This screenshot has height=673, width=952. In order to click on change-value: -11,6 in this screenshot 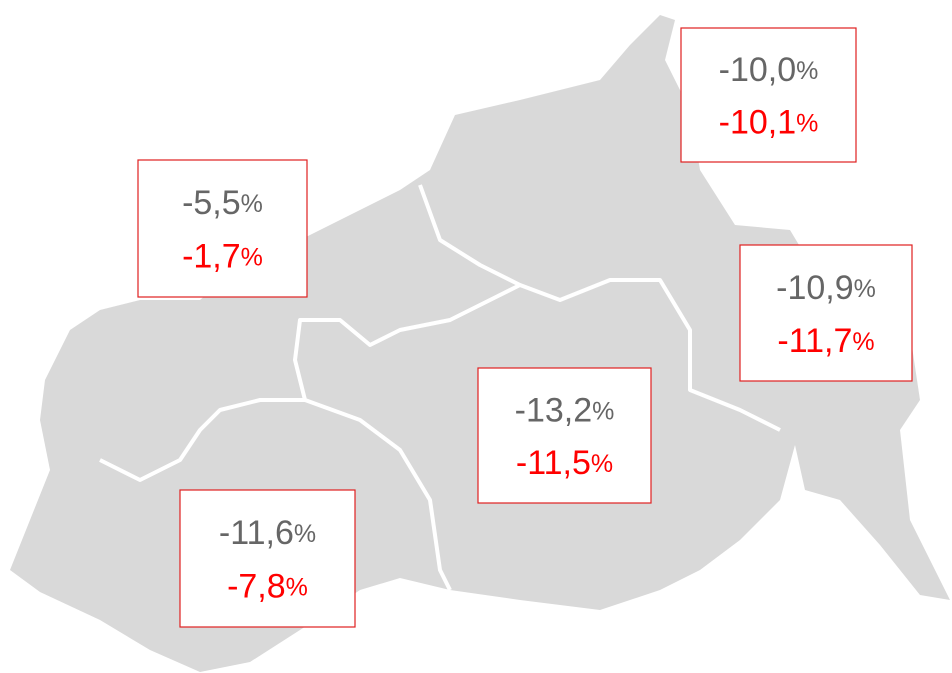, I will do `click(256, 533)`.